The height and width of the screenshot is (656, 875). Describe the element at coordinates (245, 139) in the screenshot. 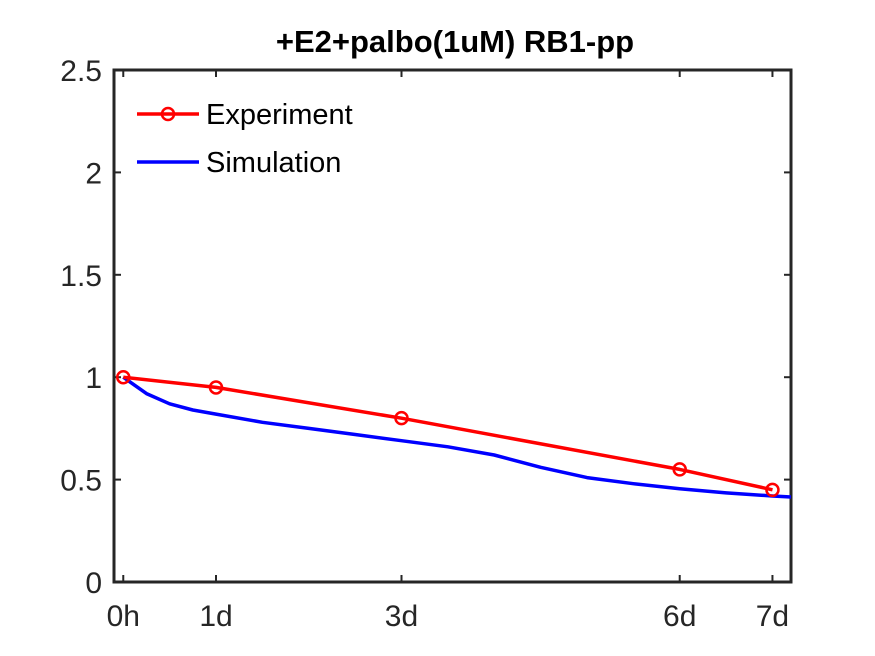

I see `legend: Experiment Simulation` at that location.